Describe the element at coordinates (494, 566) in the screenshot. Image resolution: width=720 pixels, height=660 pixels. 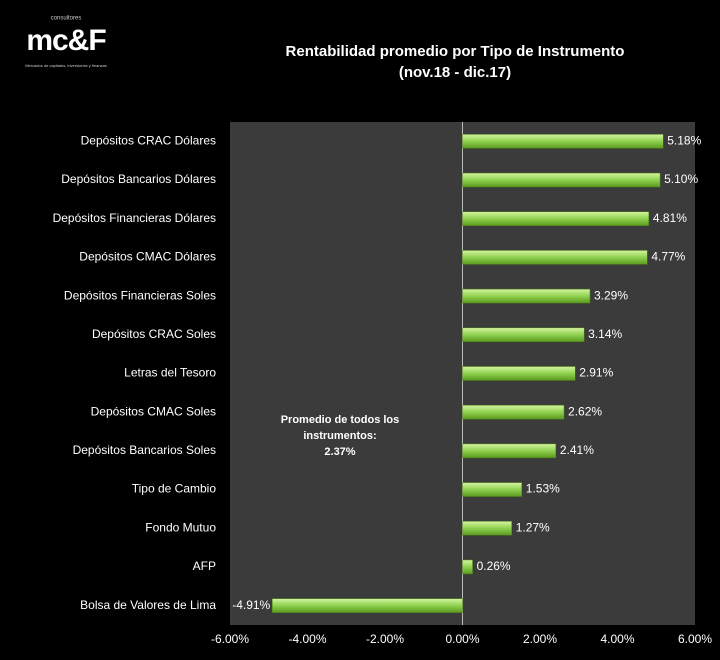
I see `value-label: 0.26%` at that location.